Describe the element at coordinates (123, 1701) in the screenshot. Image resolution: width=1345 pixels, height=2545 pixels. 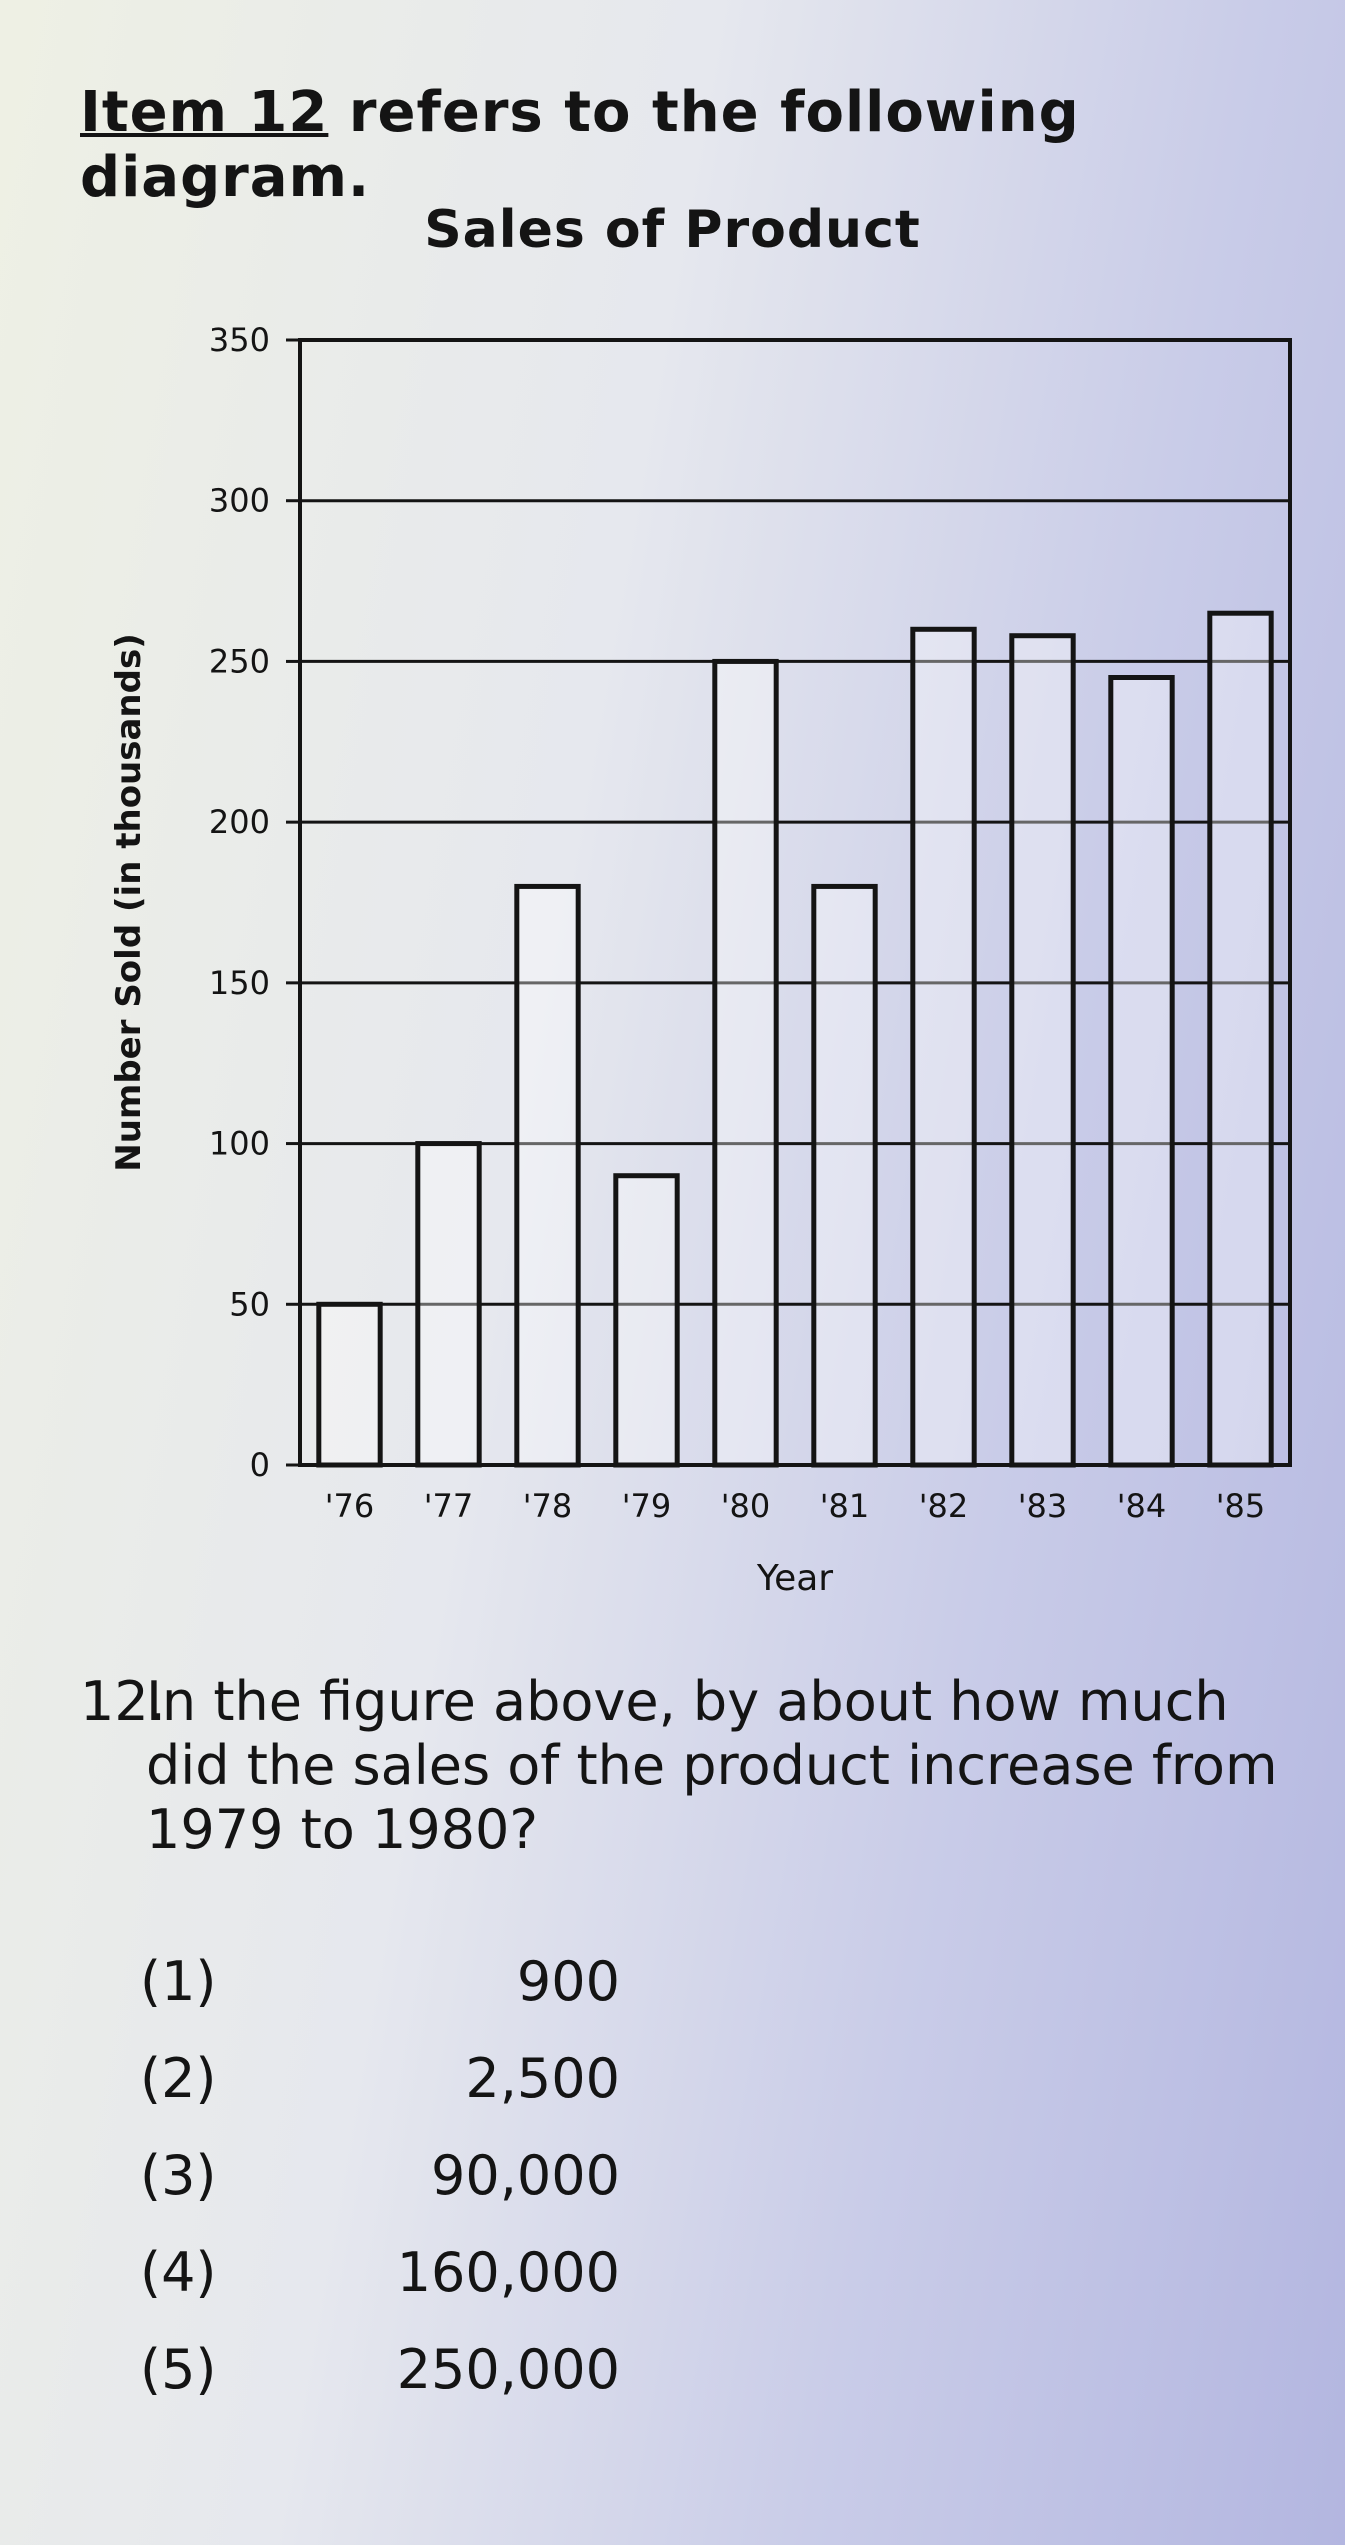
I see `question-number: 12.` at that location.